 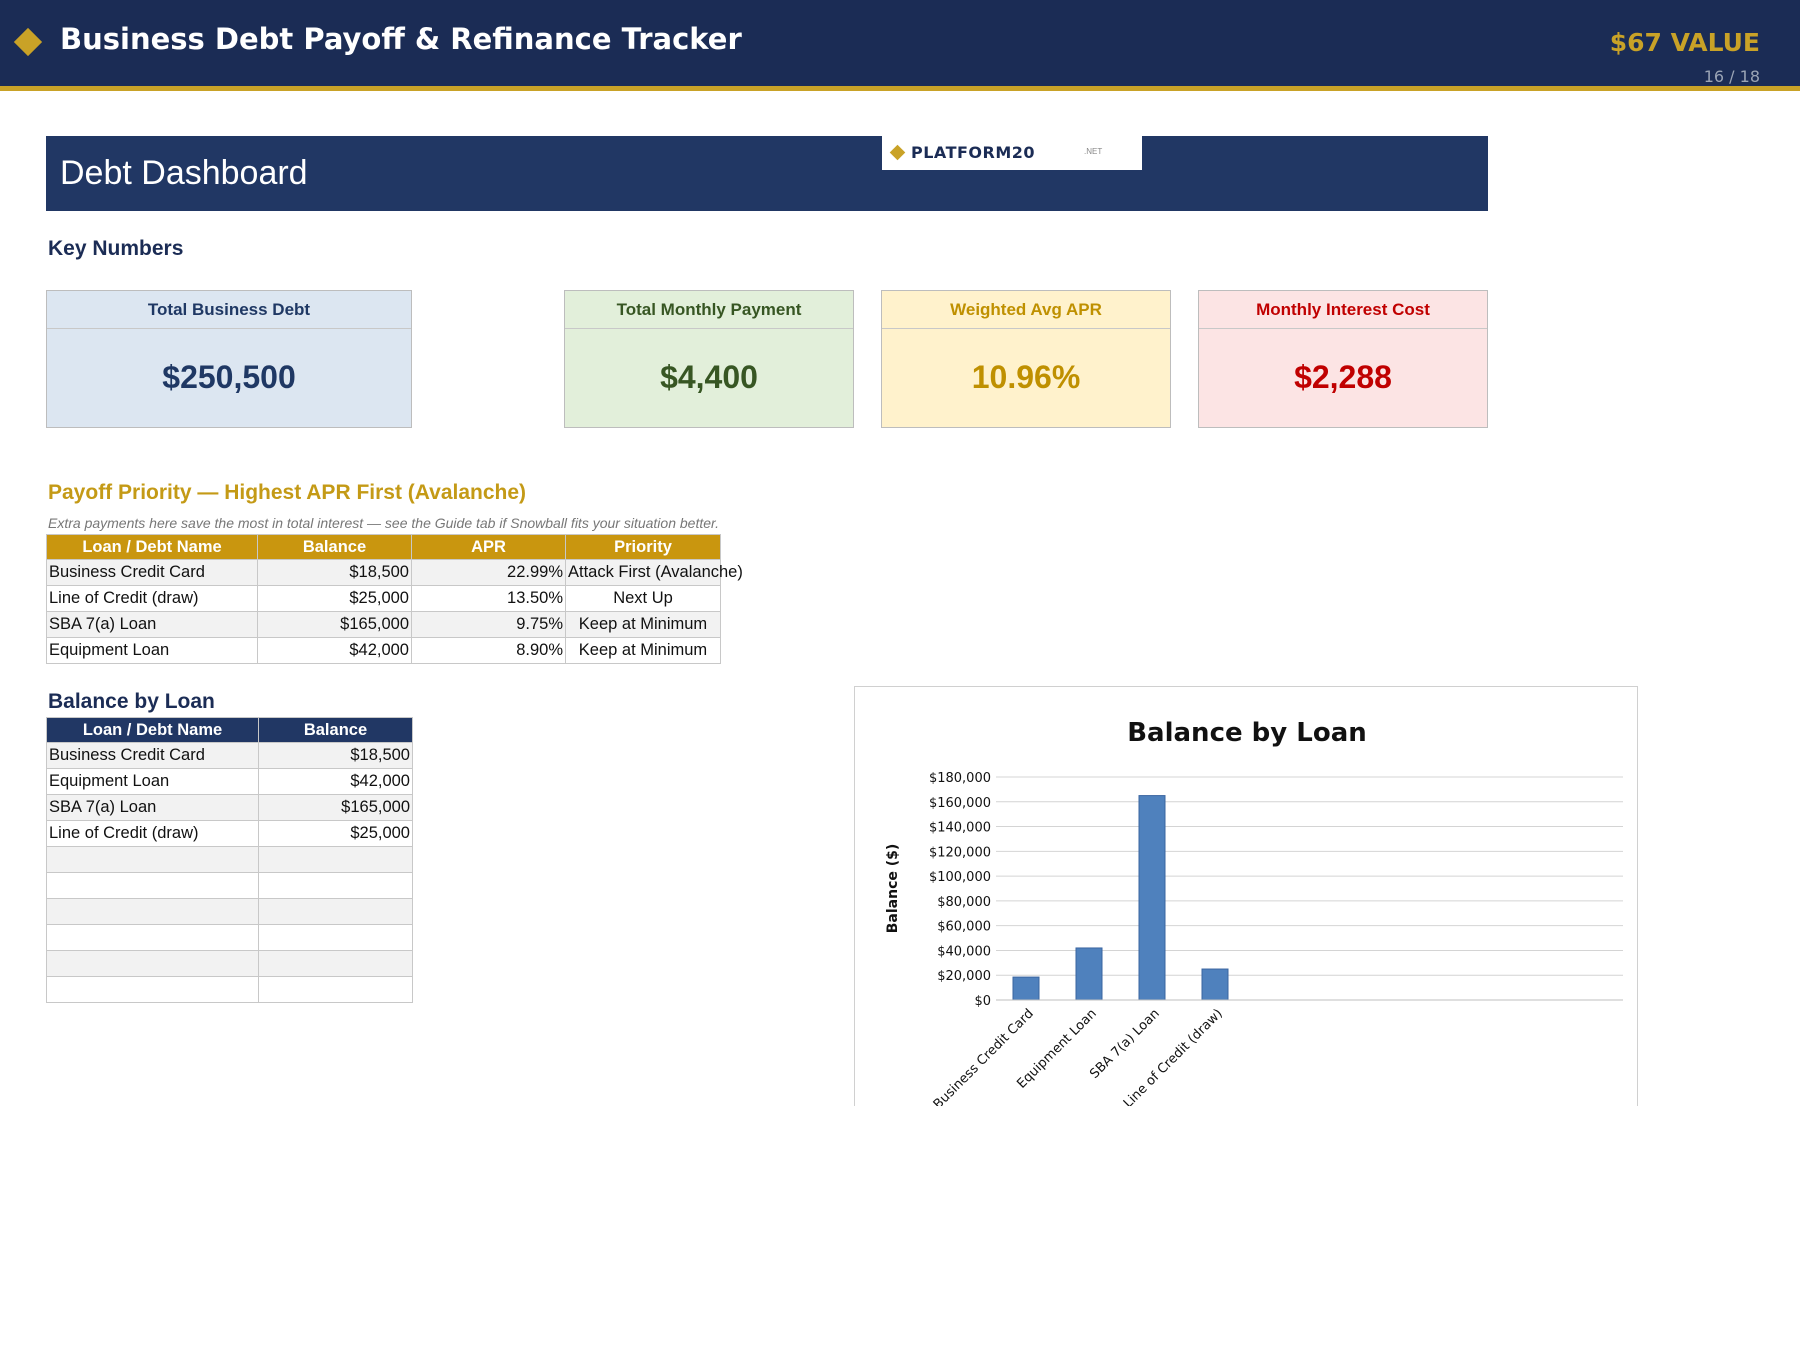 What do you see at coordinates (964, 927) in the screenshot?
I see `y-tick-label: $60,000` at bounding box center [964, 927].